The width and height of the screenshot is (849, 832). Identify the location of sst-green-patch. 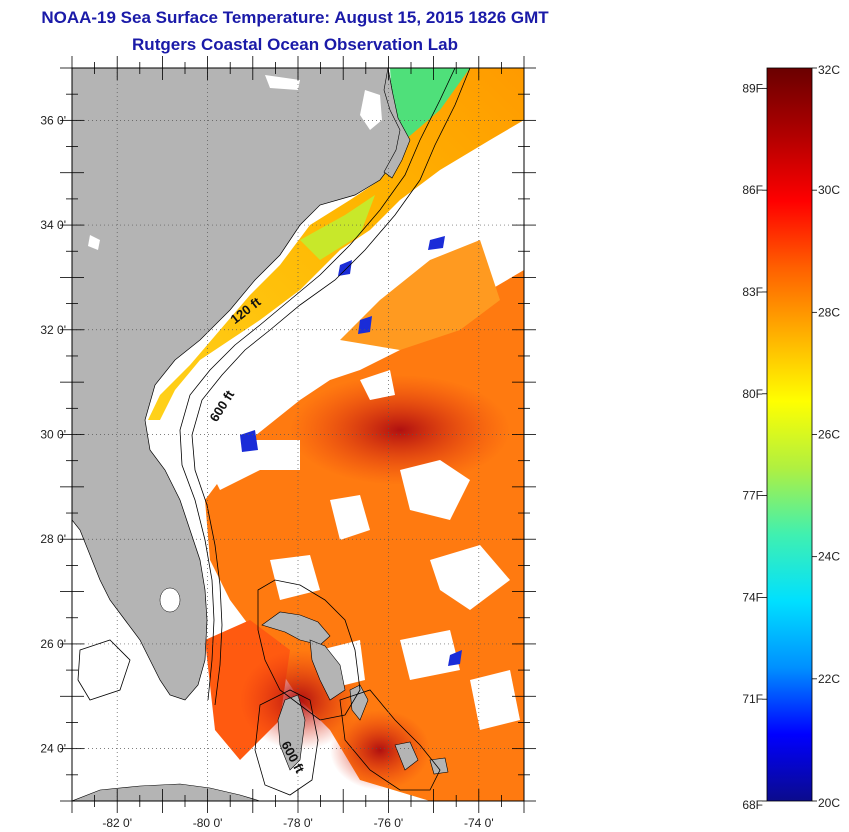
(337, 227).